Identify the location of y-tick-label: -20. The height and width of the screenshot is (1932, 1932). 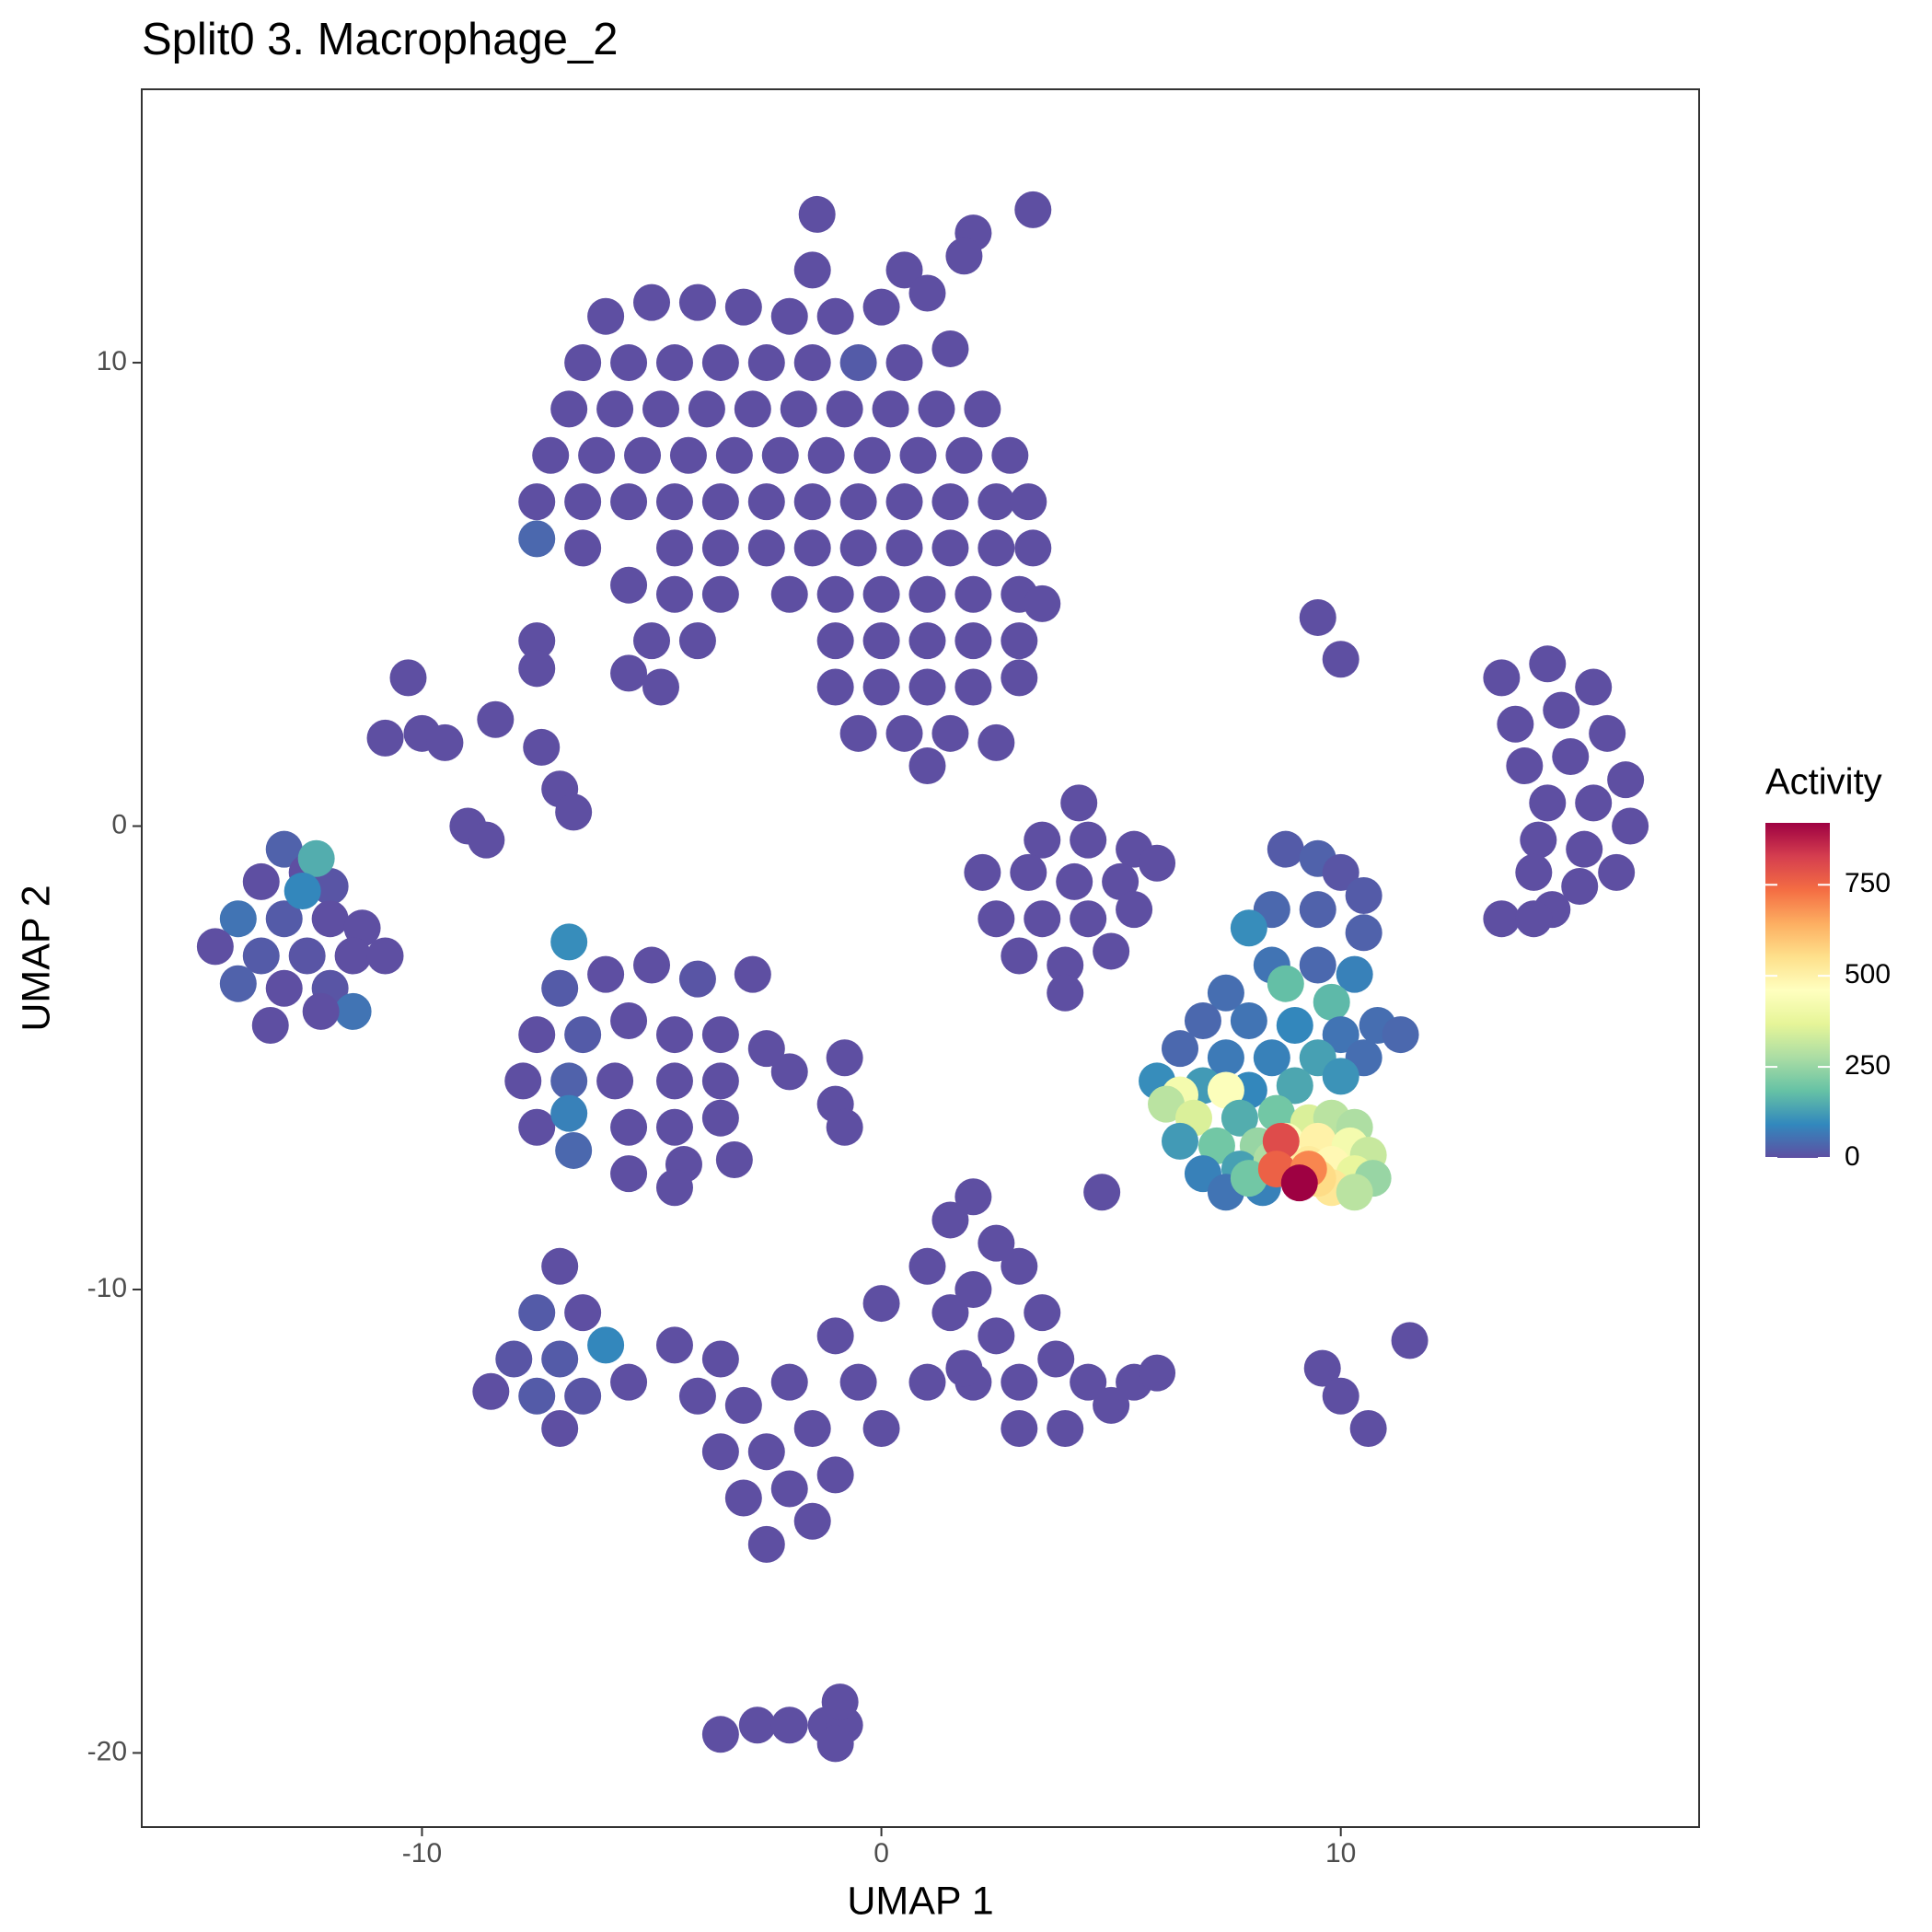
(107, 1751).